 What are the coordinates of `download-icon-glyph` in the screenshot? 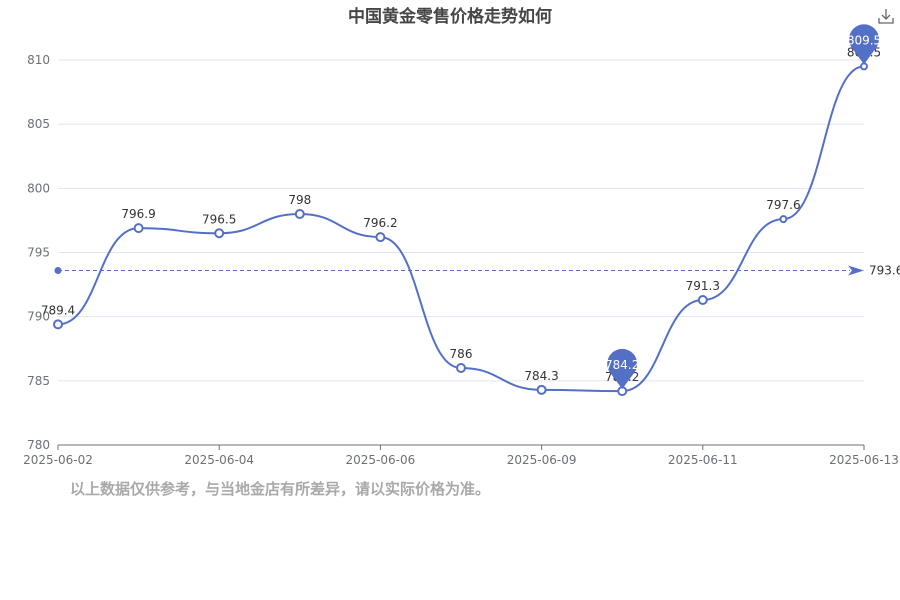 It's located at (886, 16).